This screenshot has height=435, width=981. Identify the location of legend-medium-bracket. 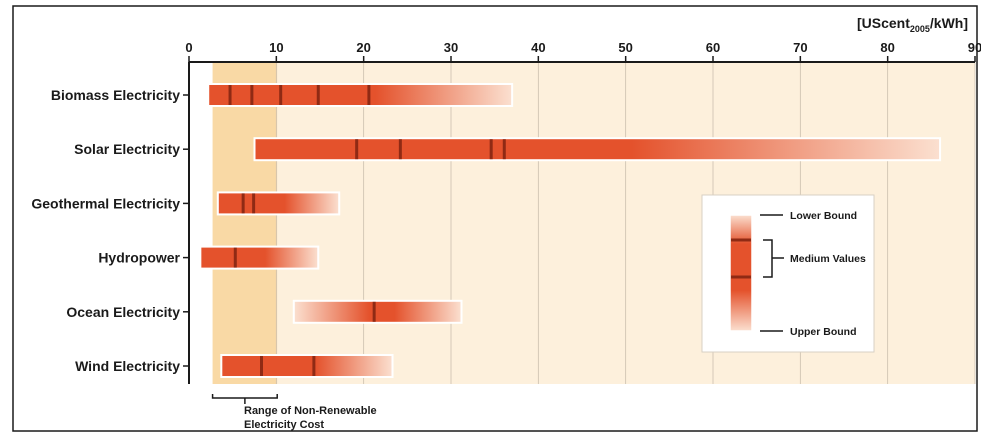
(773, 258).